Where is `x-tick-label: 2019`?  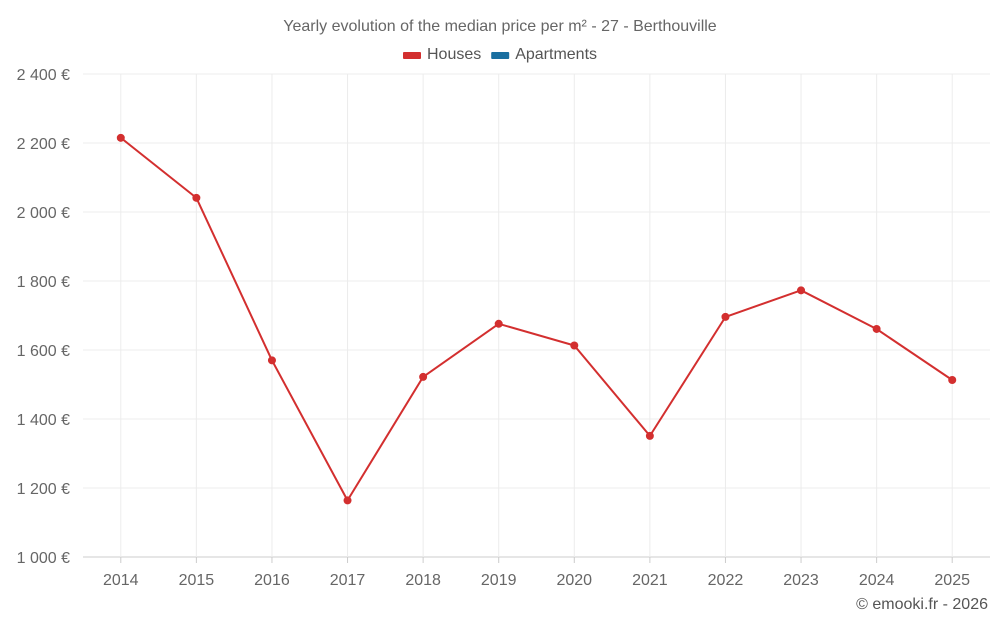
x-tick-label: 2019 is located at coordinates (499, 580).